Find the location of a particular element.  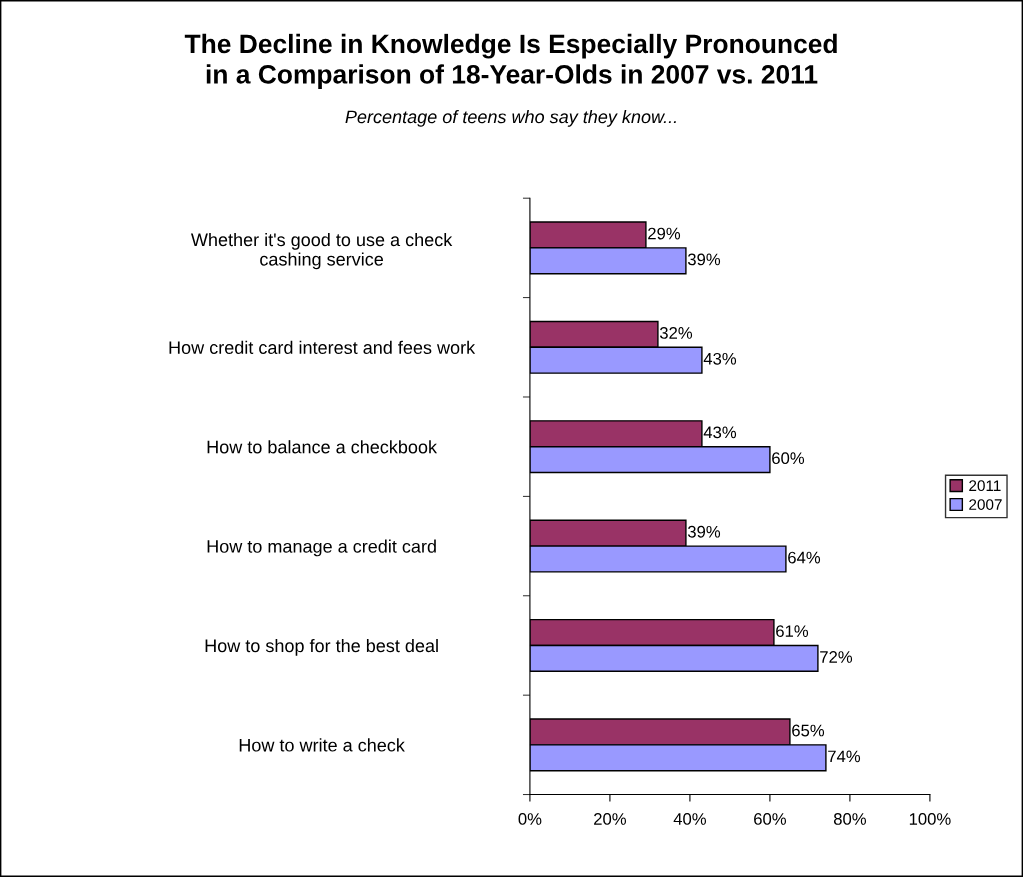

y-tick-label: How to shop for the best deal is located at coordinates (321, 647).